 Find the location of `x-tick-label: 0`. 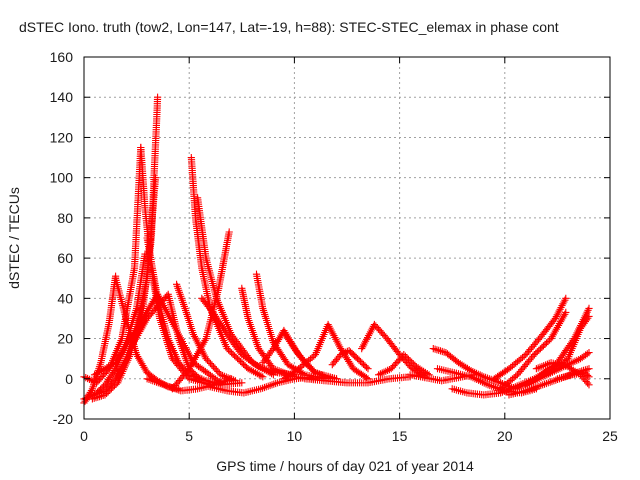

x-tick-label: 0 is located at coordinates (84, 436).